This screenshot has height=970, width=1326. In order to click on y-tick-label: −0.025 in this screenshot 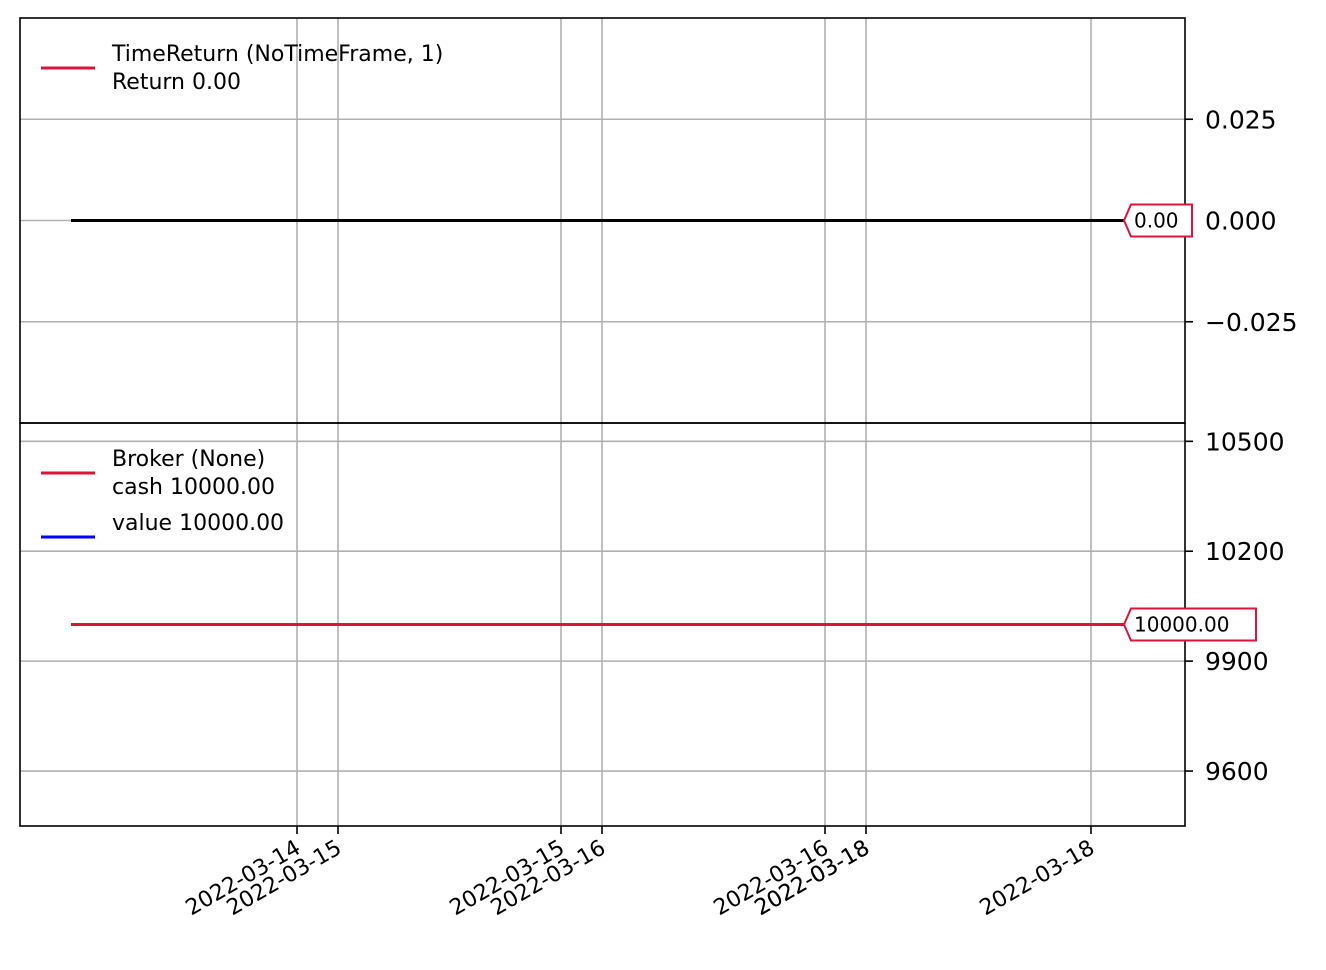, I will do `click(1251, 322)`.